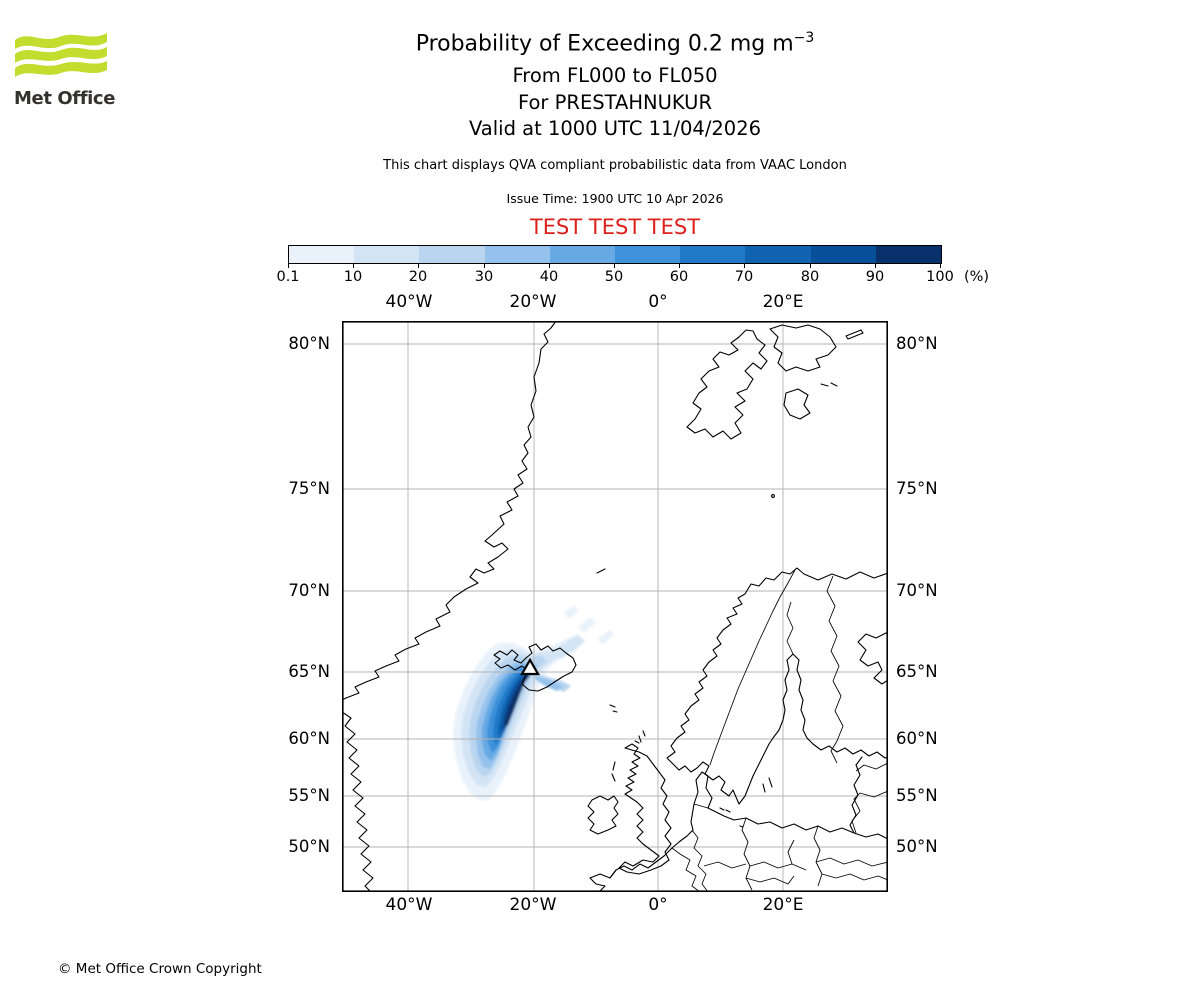 The image size is (1200, 1000). Describe the element at coordinates (748, 825) in the screenshot. I see `coastline-continental-europe` at that location.